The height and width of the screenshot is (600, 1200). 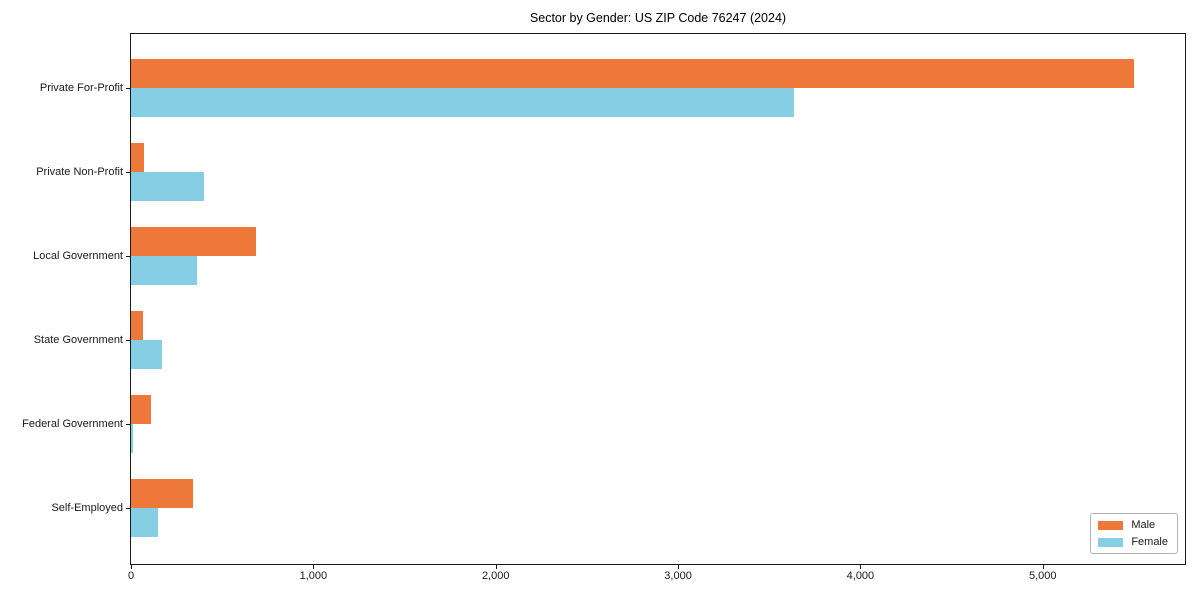 What do you see at coordinates (496, 567) in the screenshot?
I see `x-tick-2000` at bounding box center [496, 567].